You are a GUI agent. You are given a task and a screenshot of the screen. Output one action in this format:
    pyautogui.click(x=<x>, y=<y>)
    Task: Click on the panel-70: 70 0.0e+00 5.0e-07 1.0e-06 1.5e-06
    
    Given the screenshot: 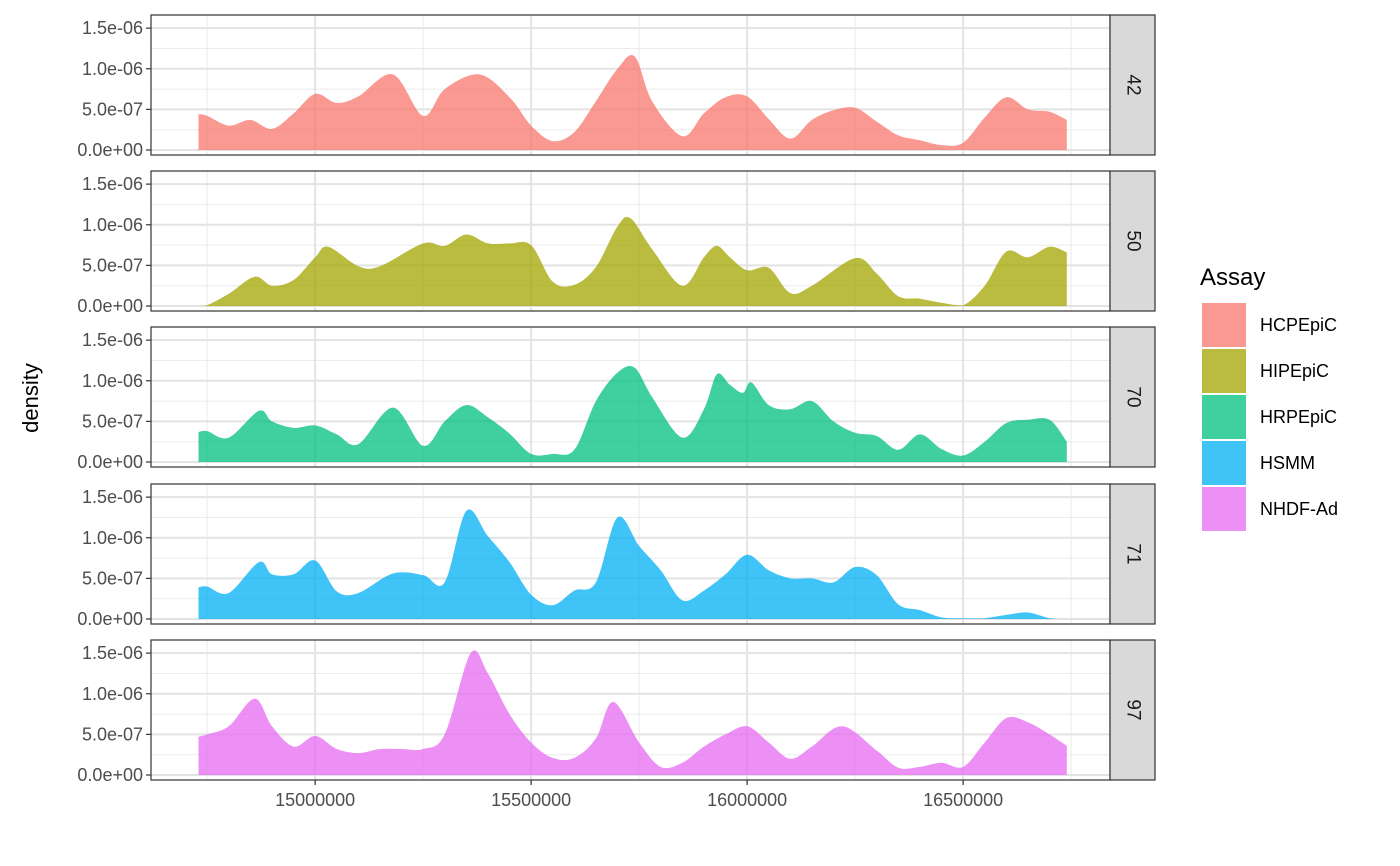 What is the action you would take?
    pyautogui.click(x=616, y=399)
    